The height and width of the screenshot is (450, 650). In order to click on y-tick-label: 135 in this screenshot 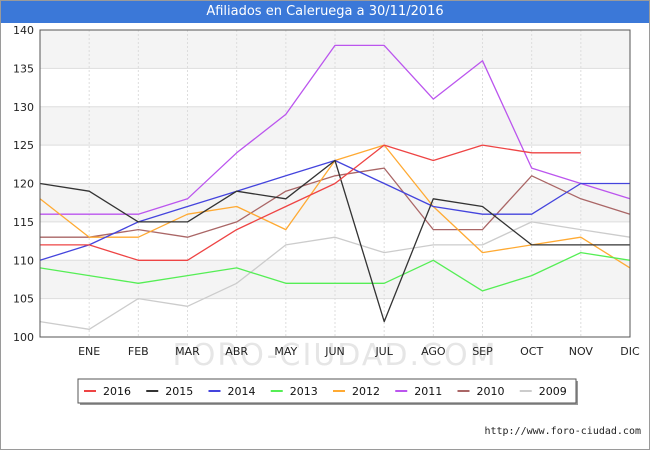, I will do `click(23, 68)`.